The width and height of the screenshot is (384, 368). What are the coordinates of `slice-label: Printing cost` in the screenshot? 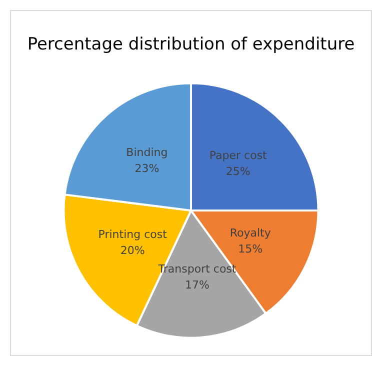 It's located at (133, 235).